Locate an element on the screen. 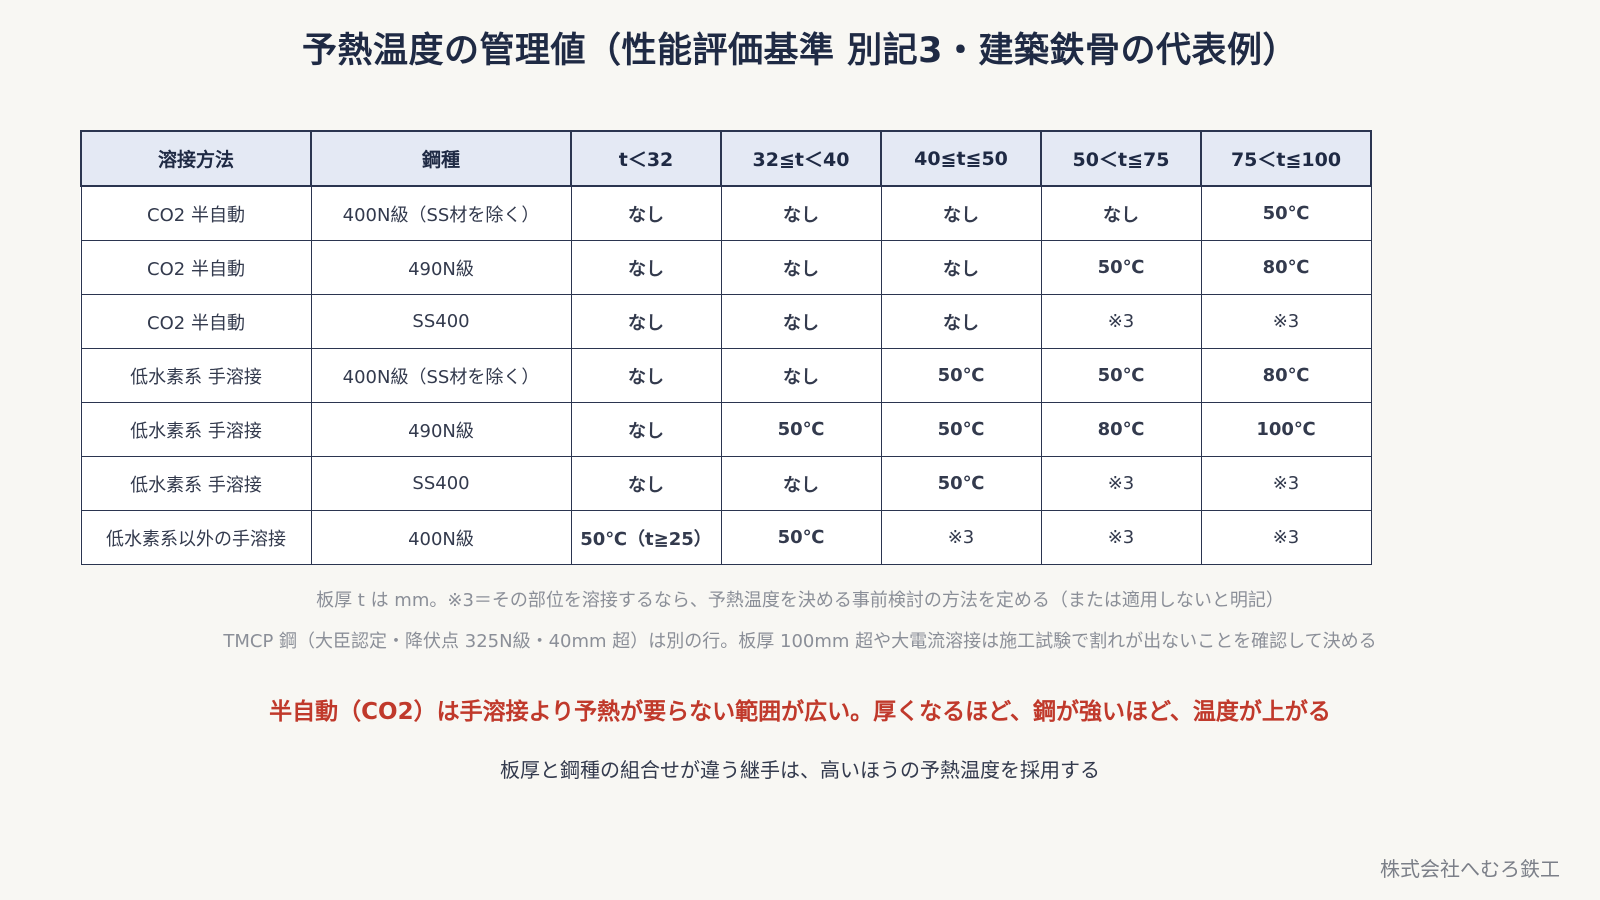 The height and width of the screenshot is (900, 1600). page-title: 予熱温度の管理値（性能評価基準 別記3・建築鉄骨の代表例） is located at coordinates (800, 51).